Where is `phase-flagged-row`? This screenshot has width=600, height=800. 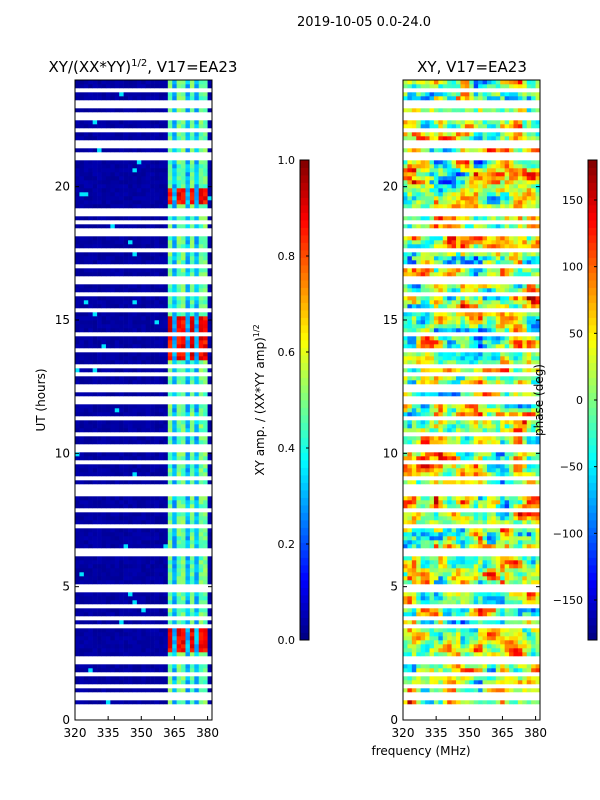
phase-flagged-row is located at coordinates (471, 718).